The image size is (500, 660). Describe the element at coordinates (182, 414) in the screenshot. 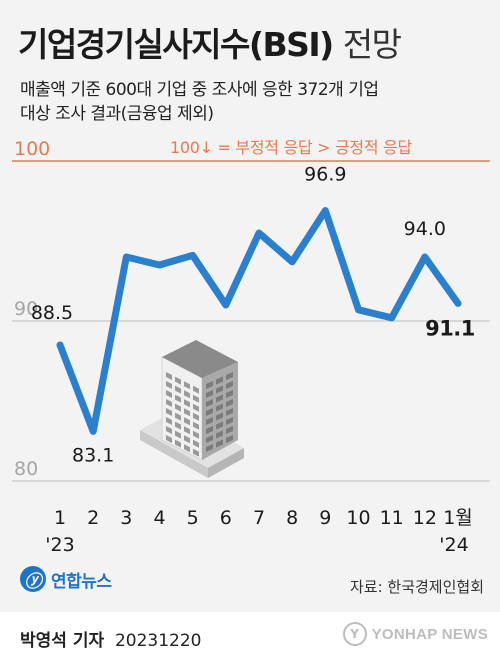

I see `building-windows-left` at that location.